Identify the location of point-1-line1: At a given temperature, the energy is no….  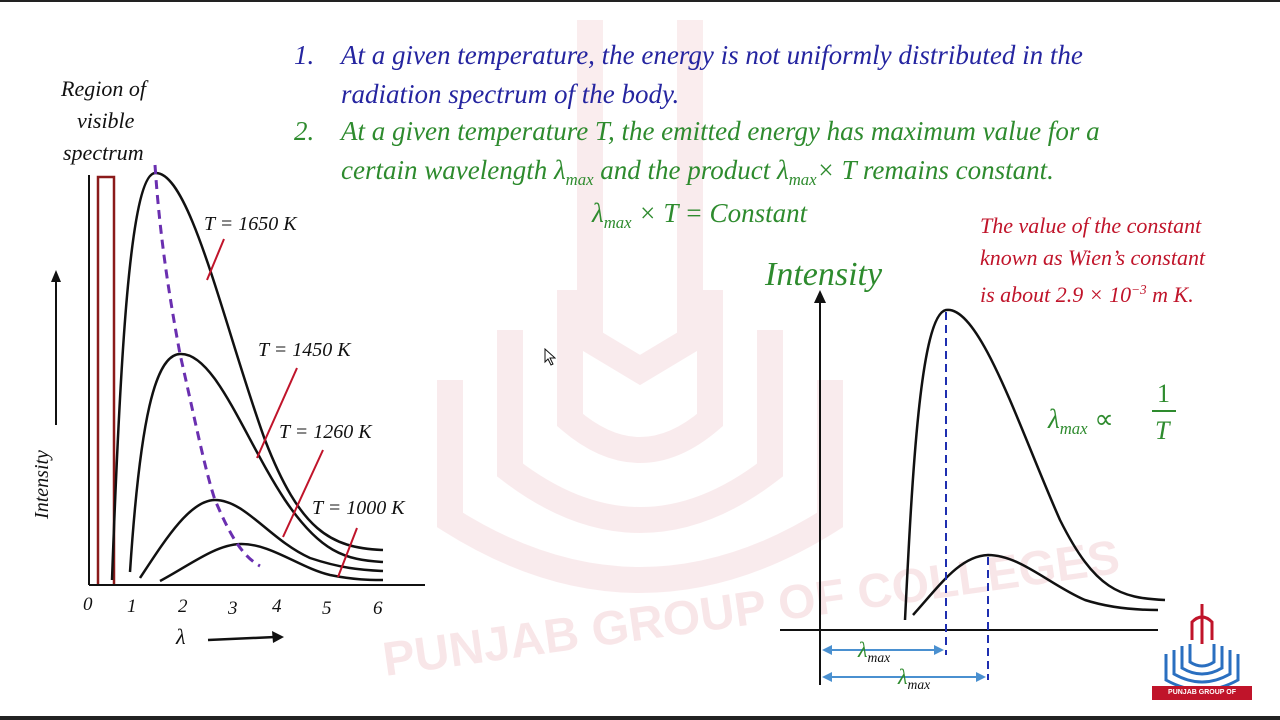
(712, 55).